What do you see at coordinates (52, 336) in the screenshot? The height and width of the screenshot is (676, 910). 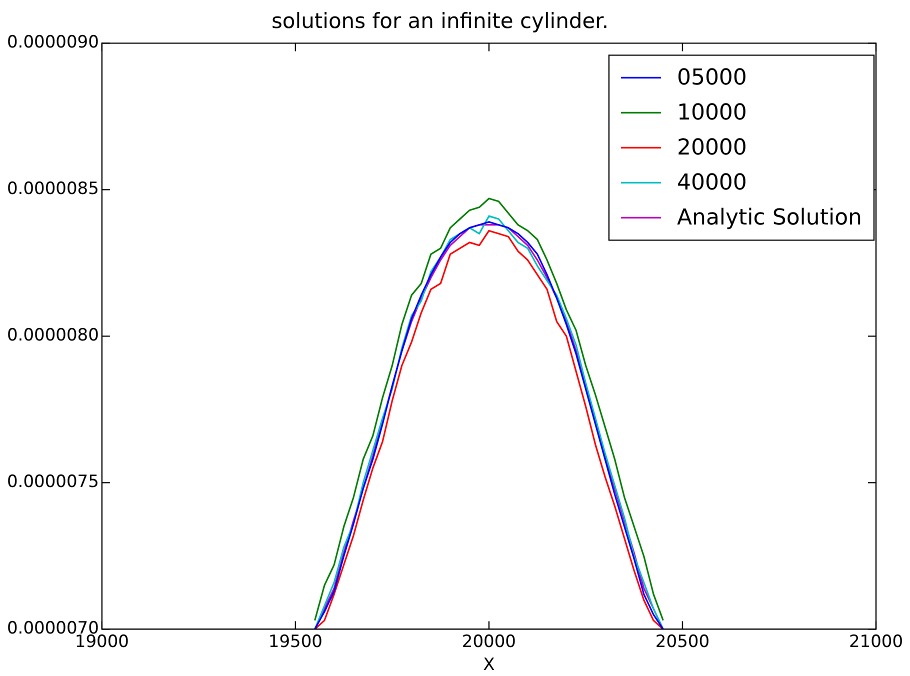 I see `y-tick-label: 0.0000080` at bounding box center [52, 336].